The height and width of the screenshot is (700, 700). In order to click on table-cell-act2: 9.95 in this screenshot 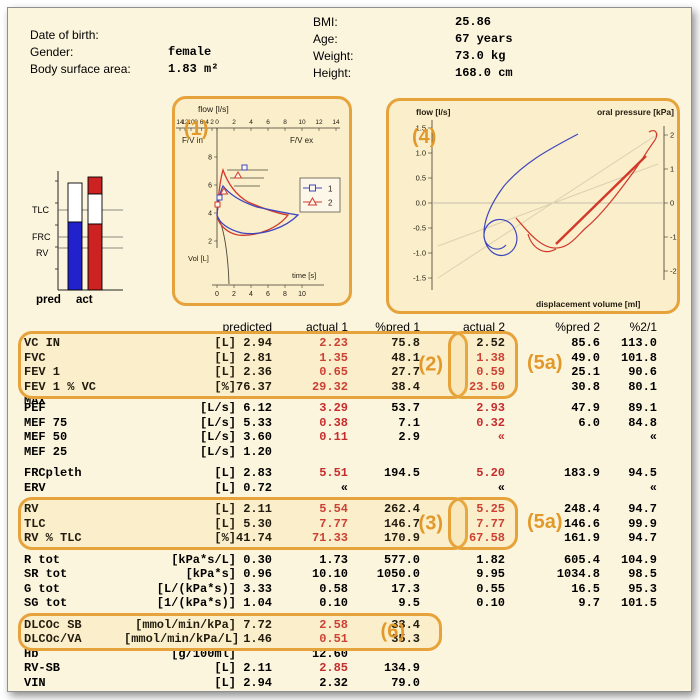, I will do `click(490, 574)`.